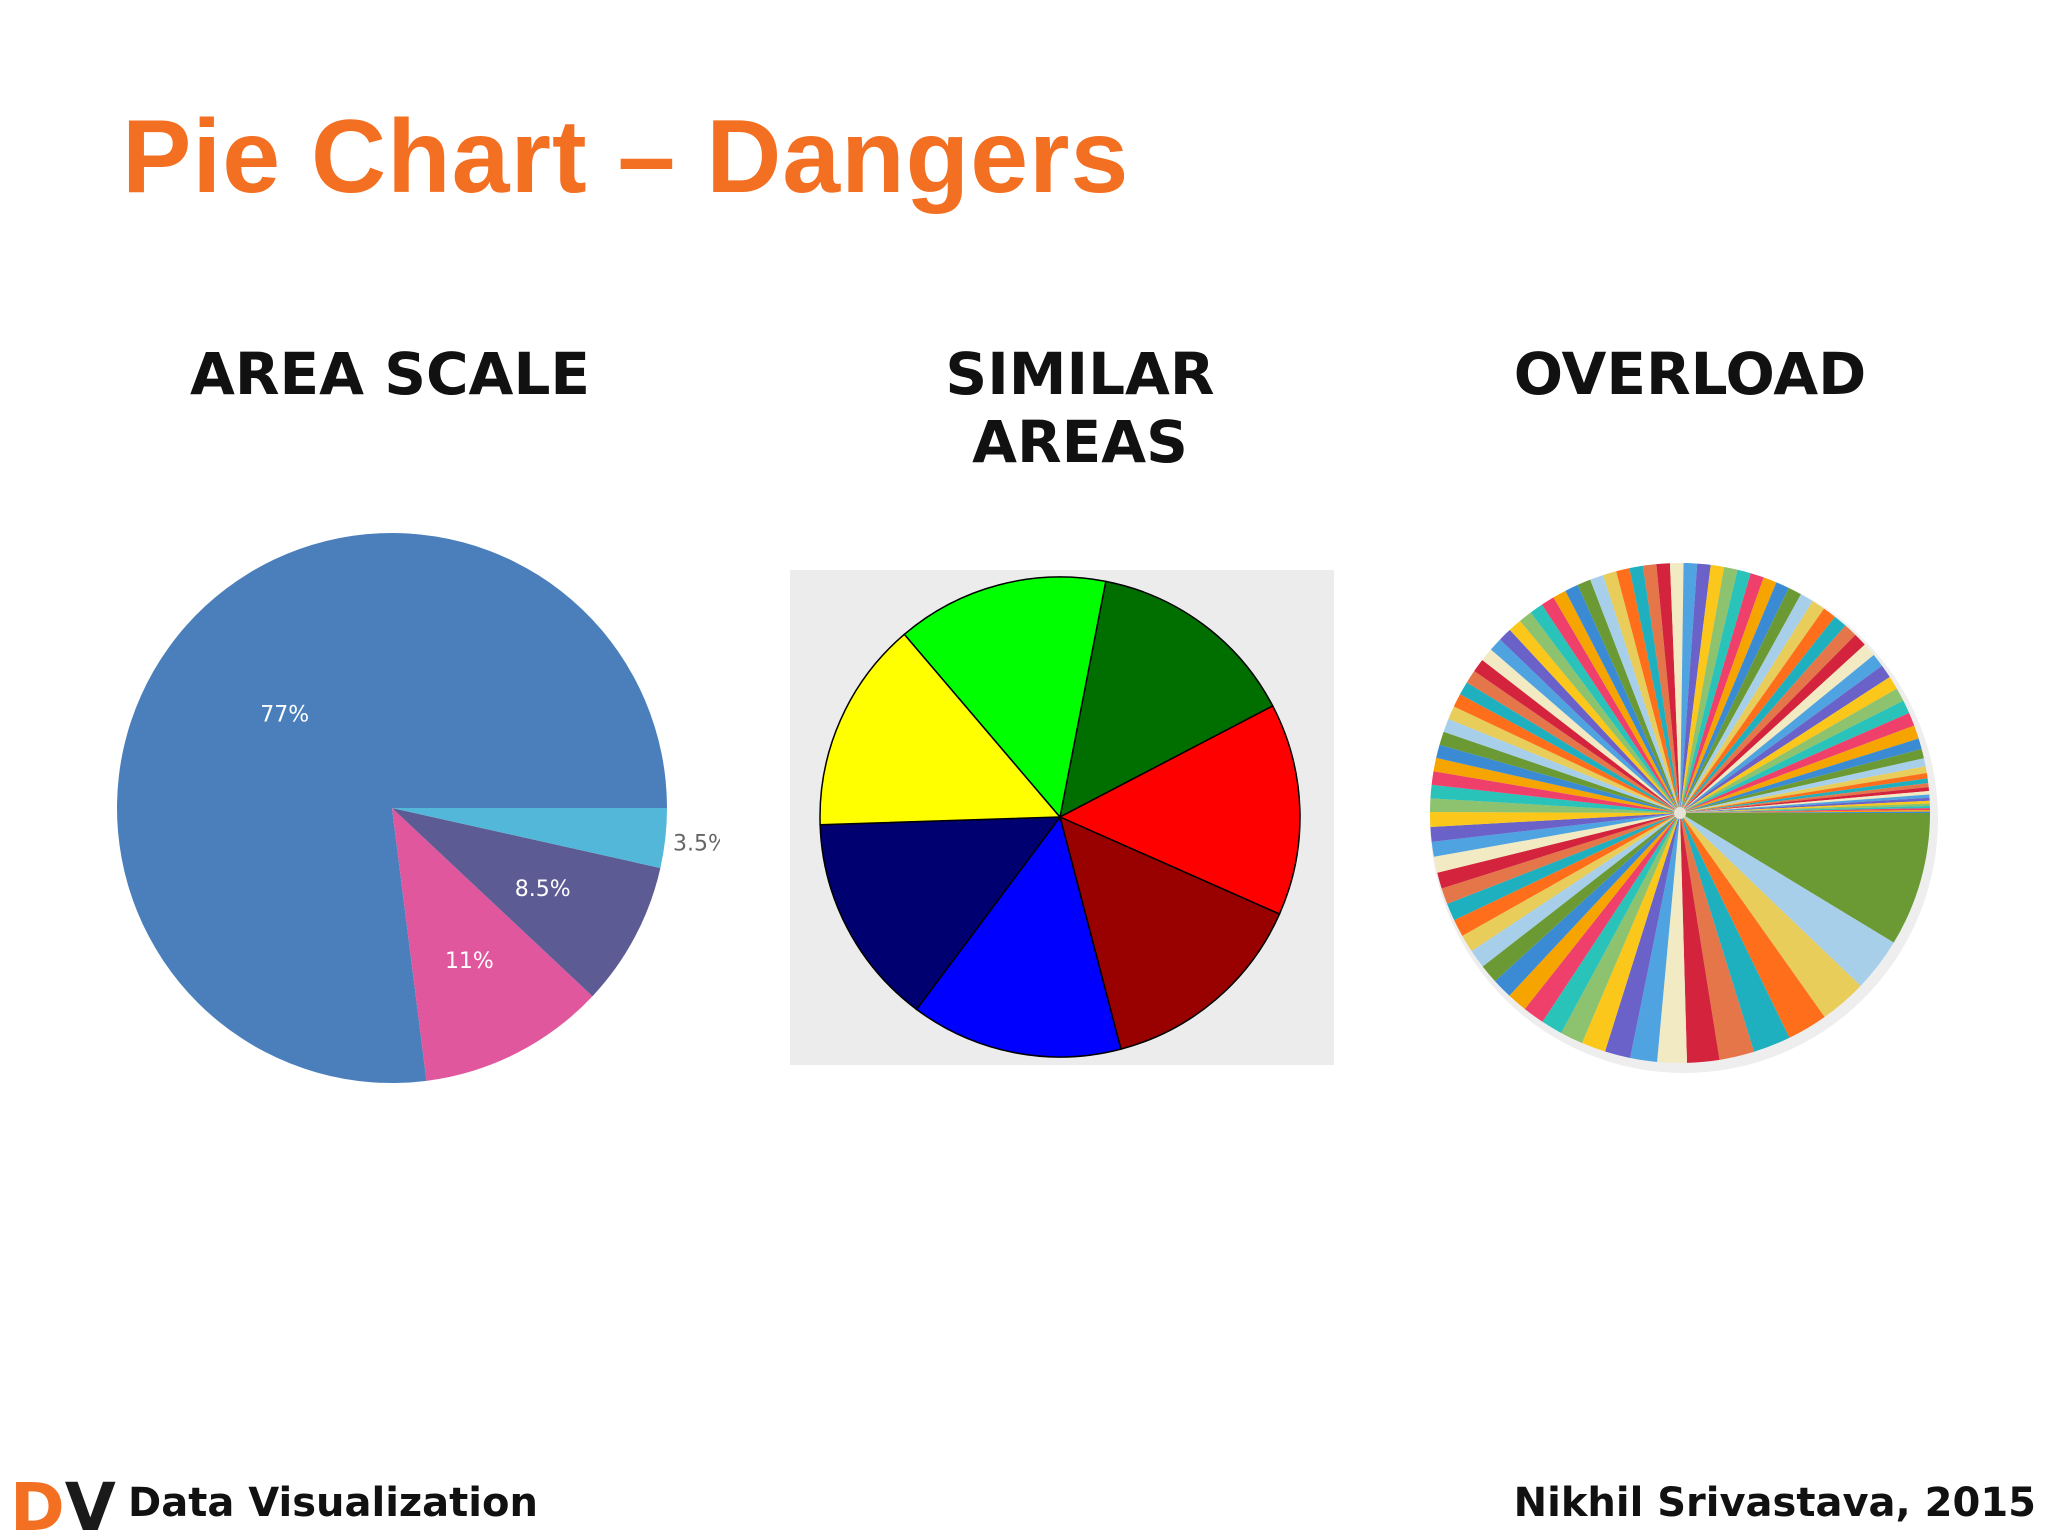  What do you see at coordinates (469, 961) in the screenshot?
I see `slice-label: 11%` at bounding box center [469, 961].